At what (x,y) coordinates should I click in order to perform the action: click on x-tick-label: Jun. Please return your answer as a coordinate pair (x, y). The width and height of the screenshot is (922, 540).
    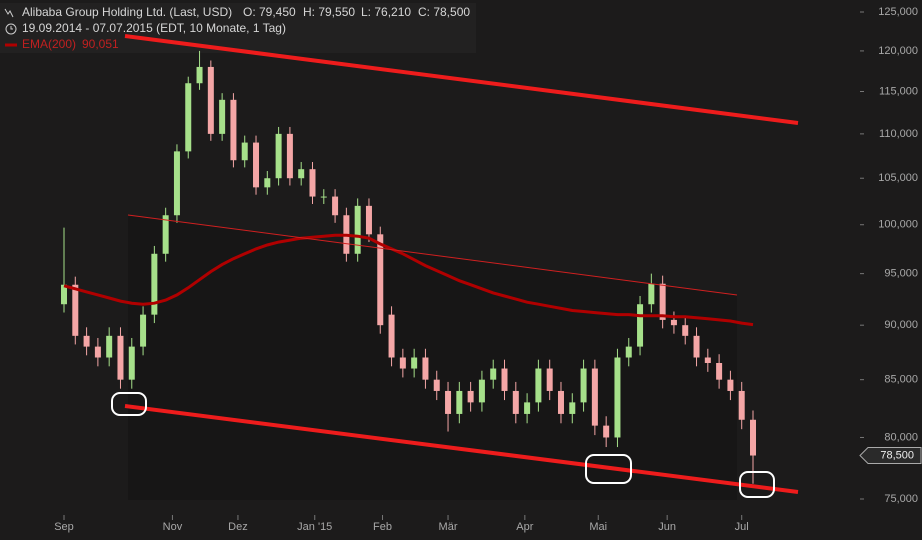
    Looking at the image, I should click on (667, 527).